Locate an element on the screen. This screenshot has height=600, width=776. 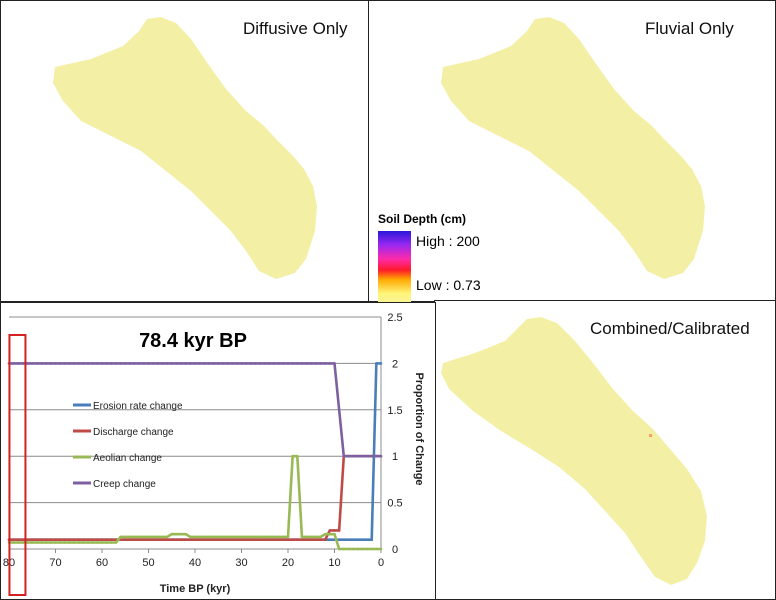
y-axis-label: Proportion of Change is located at coordinates (419, 428).